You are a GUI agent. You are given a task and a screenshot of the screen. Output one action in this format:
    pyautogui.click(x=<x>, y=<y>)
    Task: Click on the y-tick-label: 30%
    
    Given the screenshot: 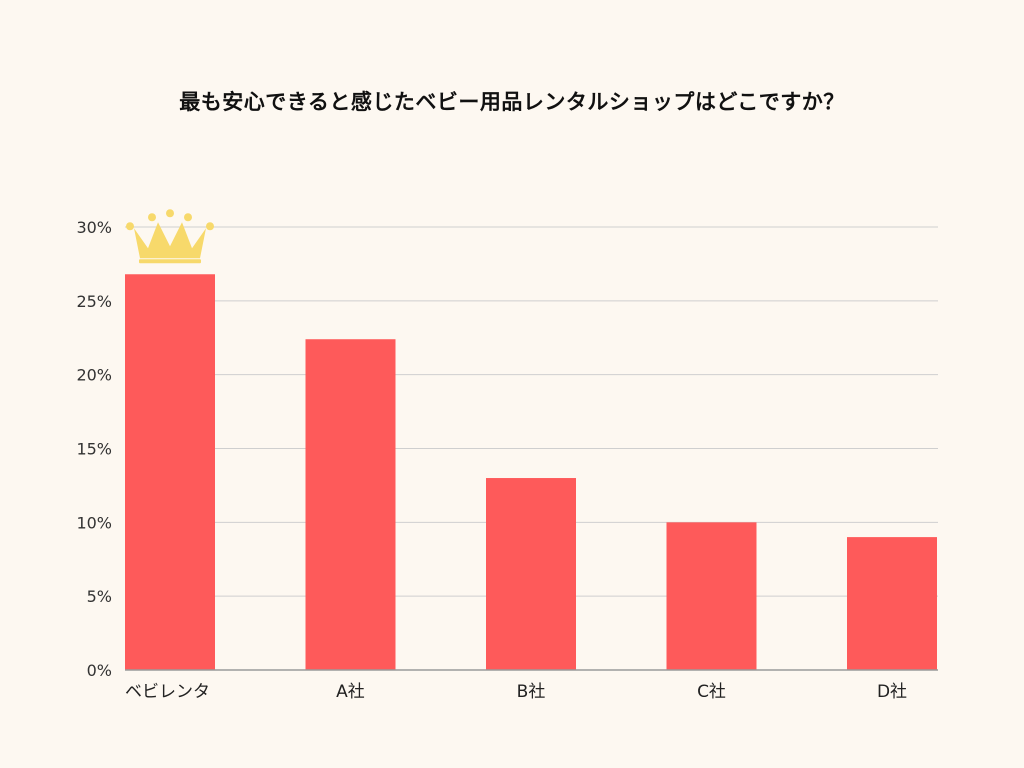 What is the action you would take?
    pyautogui.click(x=94, y=227)
    